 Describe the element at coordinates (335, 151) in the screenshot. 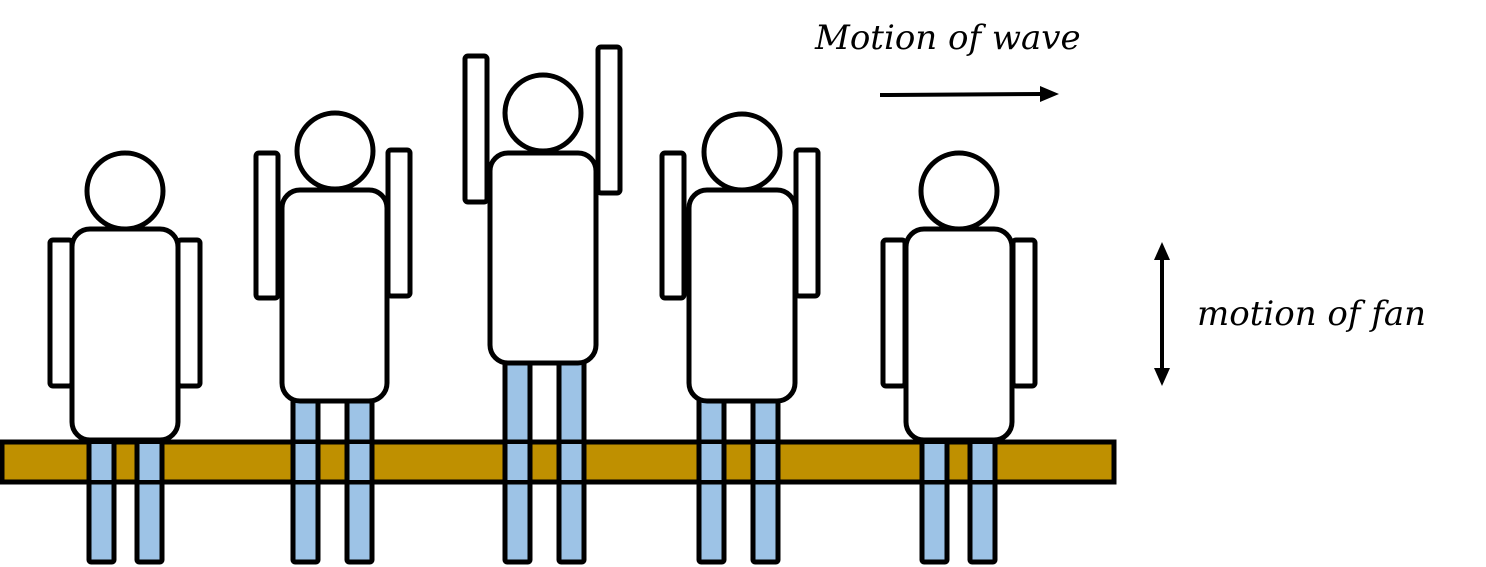

I see `fan-2-head` at that location.